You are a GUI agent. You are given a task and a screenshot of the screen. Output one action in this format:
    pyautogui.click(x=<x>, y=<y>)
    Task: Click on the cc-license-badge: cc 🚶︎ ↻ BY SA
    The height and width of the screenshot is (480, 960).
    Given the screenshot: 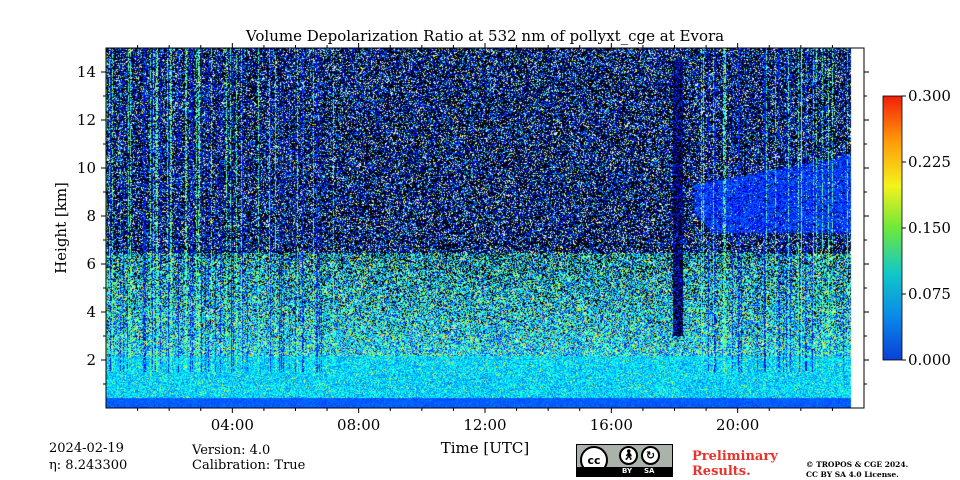 What is the action you would take?
    pyautogui.click(x=624, y=460)
    